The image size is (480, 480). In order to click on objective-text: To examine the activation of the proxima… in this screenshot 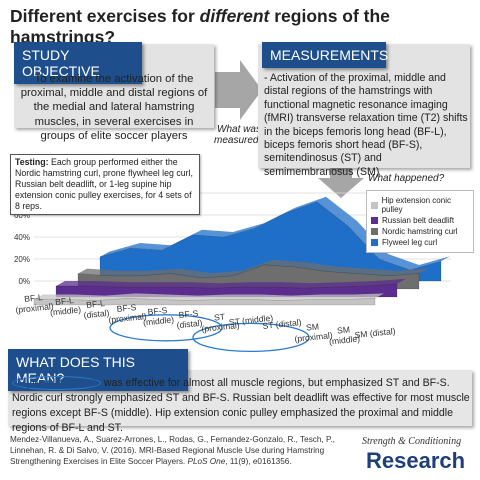, I will do `click(114, 107)`.